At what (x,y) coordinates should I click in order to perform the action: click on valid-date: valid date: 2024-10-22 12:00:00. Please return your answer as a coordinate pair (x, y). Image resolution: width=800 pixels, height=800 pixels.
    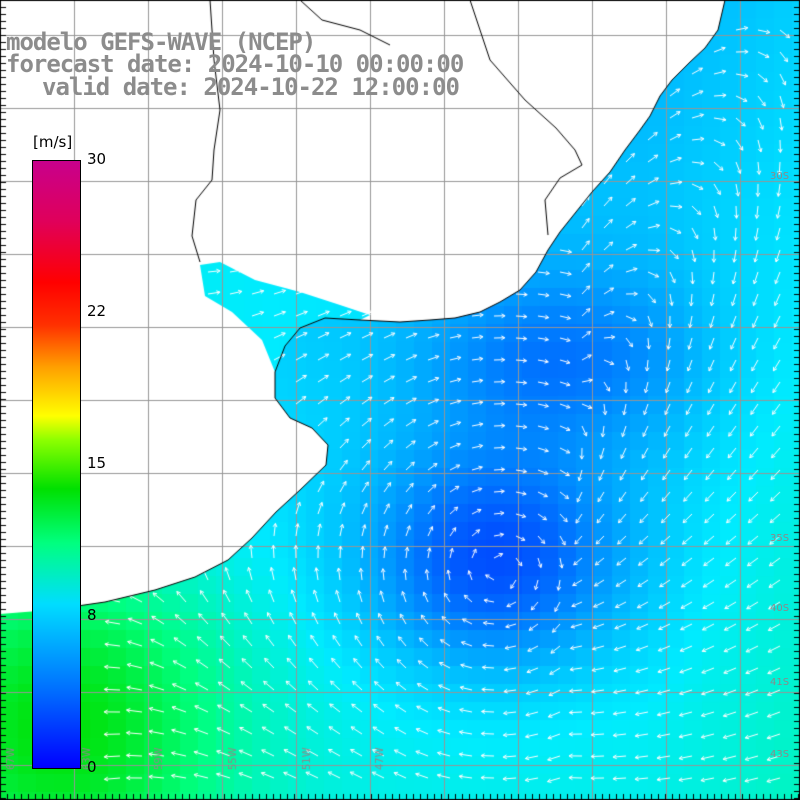
    Looking at the image, I should click on (251, 87).